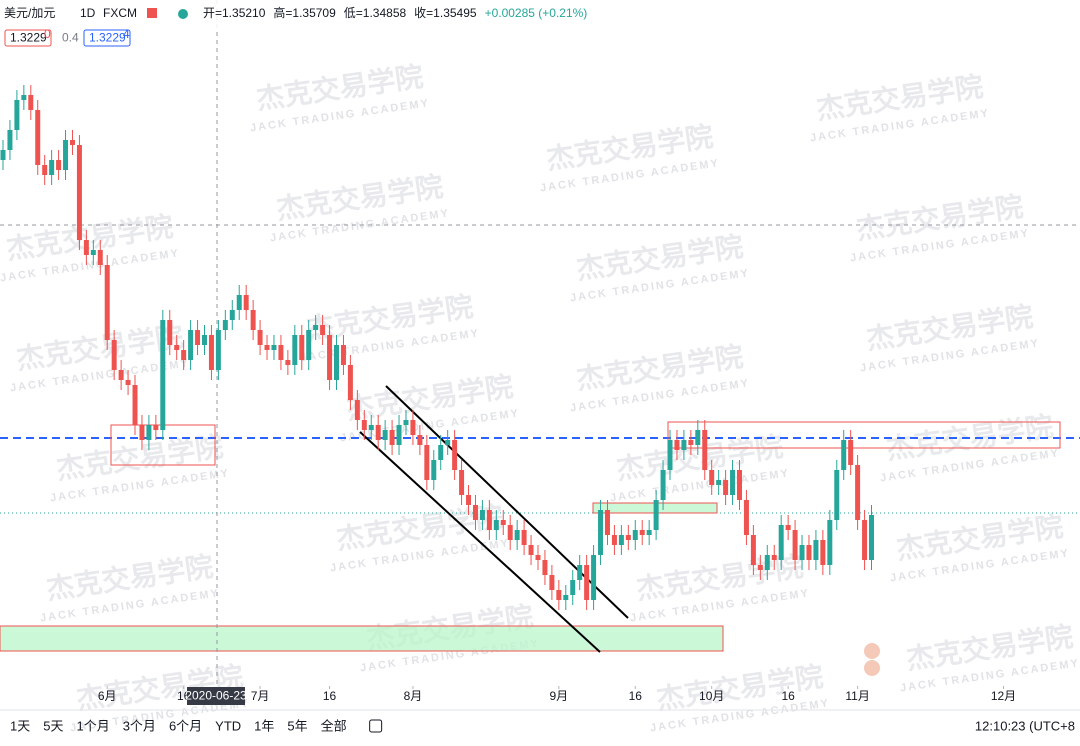  I want to click on range-button: 1年, so click(264, 725).